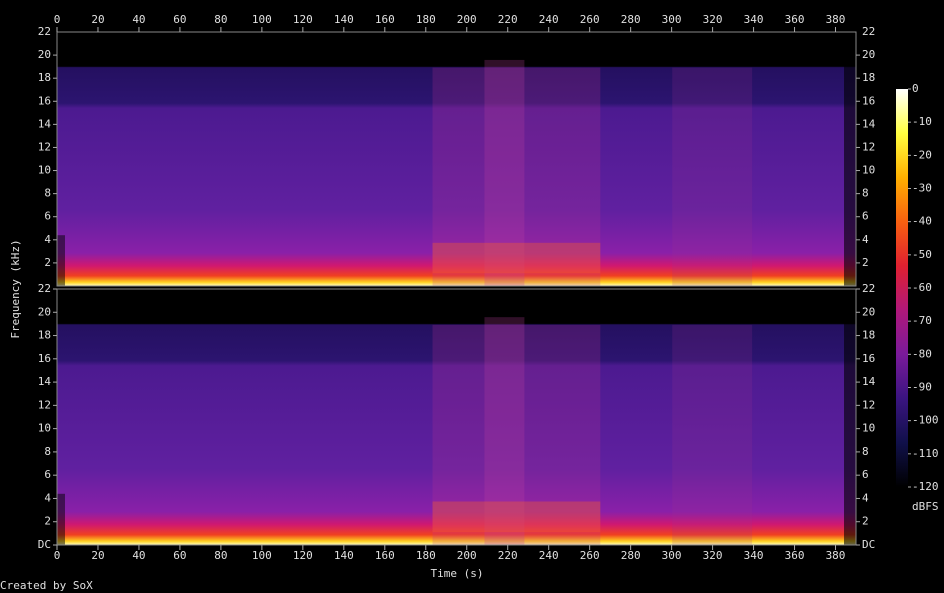 Image resolution: width=944 pixels, height=593 pixels. Describe the element at coordinates (138, 555) in the screenshot. I see `x-tick-label: 40` at that location.